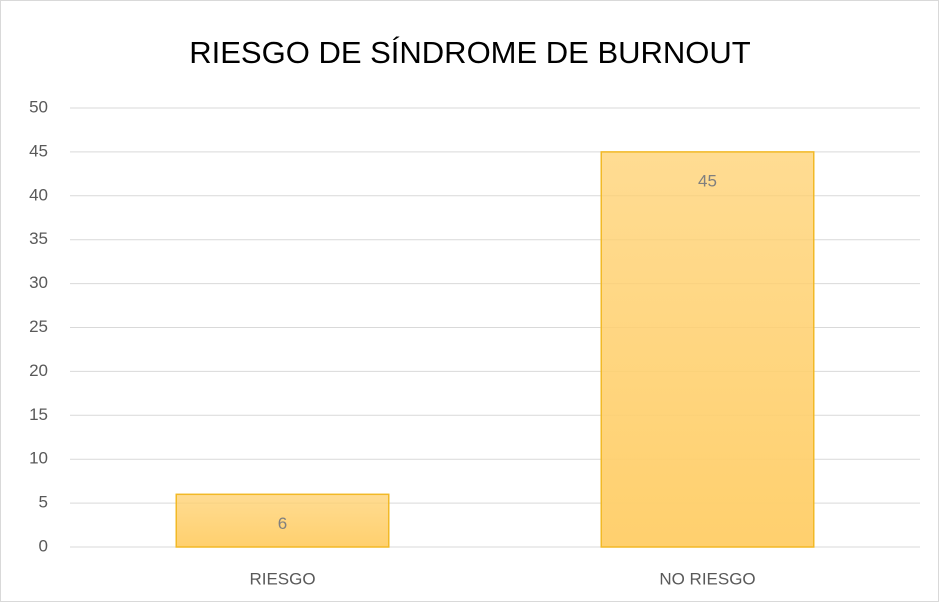 Image resolution: width=939 pixels, height=602 pixels. I want to click on bar, so click(282, 520).